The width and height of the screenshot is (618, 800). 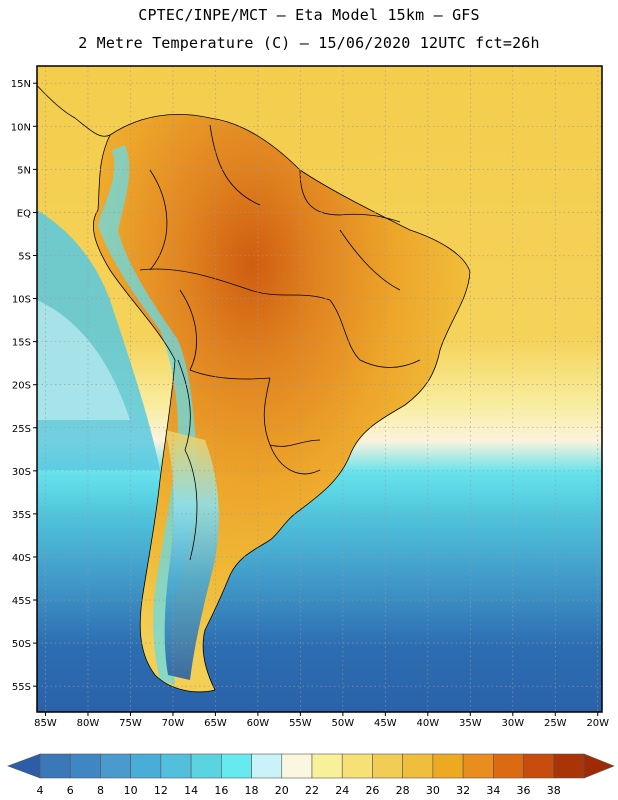 I want to click on latitude-label: 25S, so click(x=21, y=429).